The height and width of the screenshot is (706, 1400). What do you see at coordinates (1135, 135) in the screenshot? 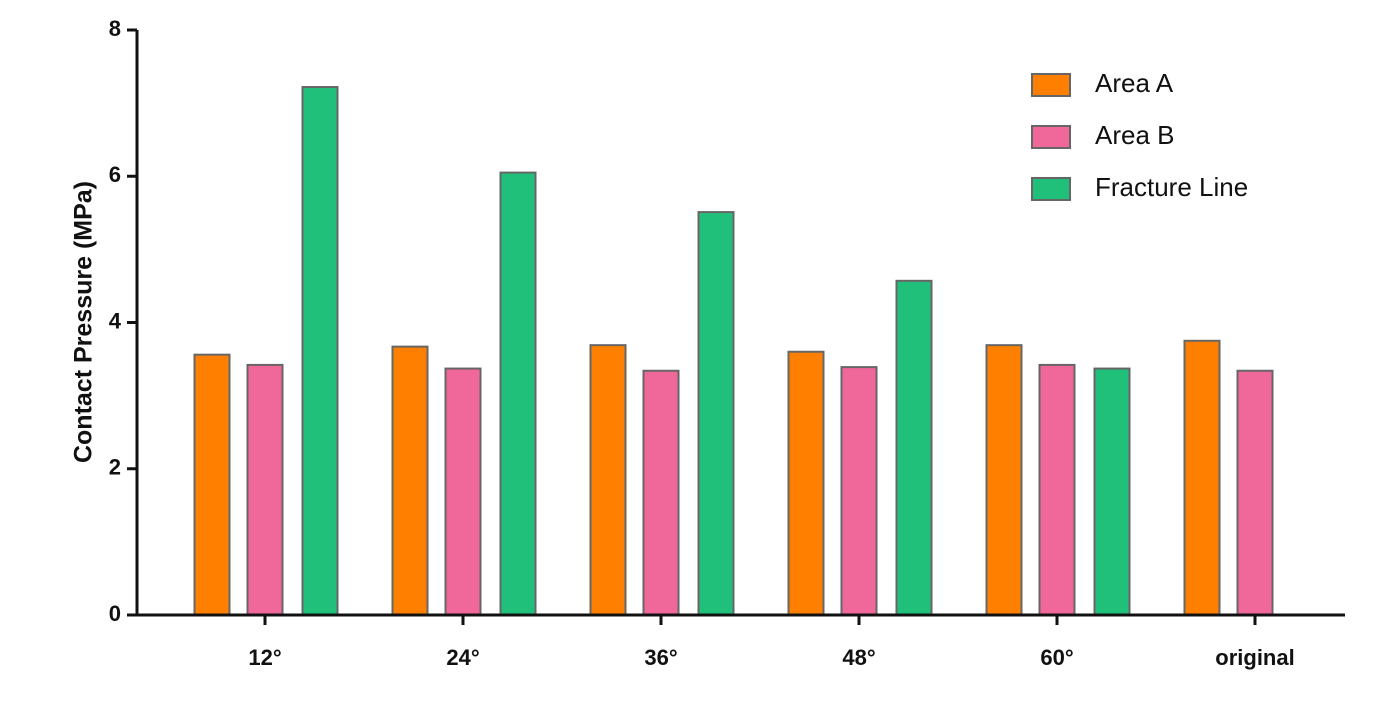
I see `legend-label: Area B` at bounding box center [1135, 135].